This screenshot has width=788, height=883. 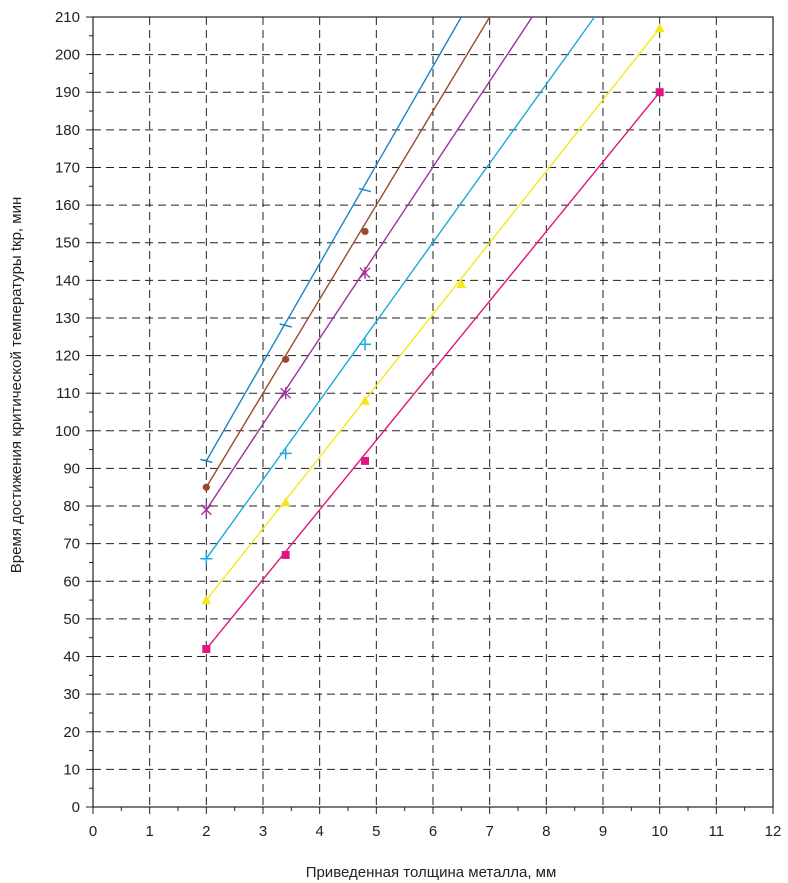 What do you see at coordinates (71, 544) in the screenshot?
I see `y-tick-label: 70` at bounding box center [71, 544].